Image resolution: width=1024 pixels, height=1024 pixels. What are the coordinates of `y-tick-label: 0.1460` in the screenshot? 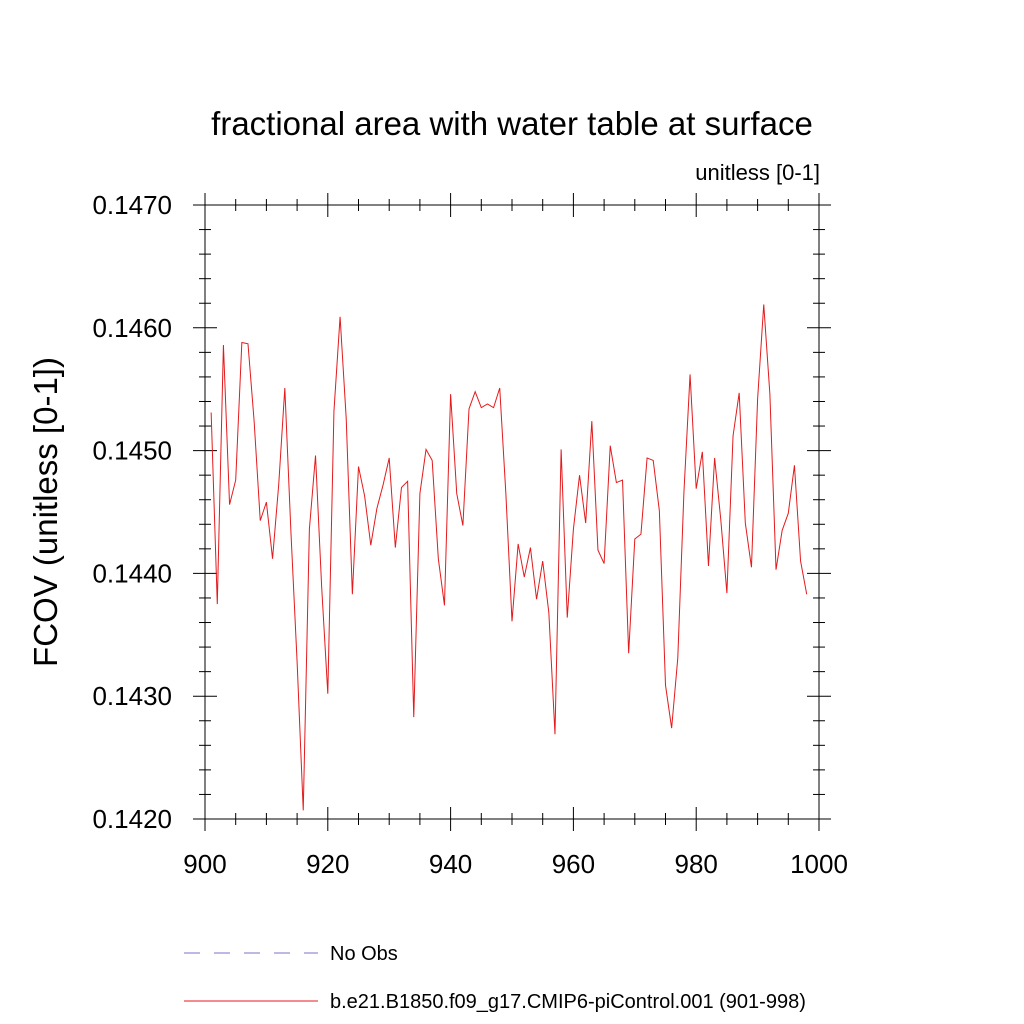 It's located at (132, 328).